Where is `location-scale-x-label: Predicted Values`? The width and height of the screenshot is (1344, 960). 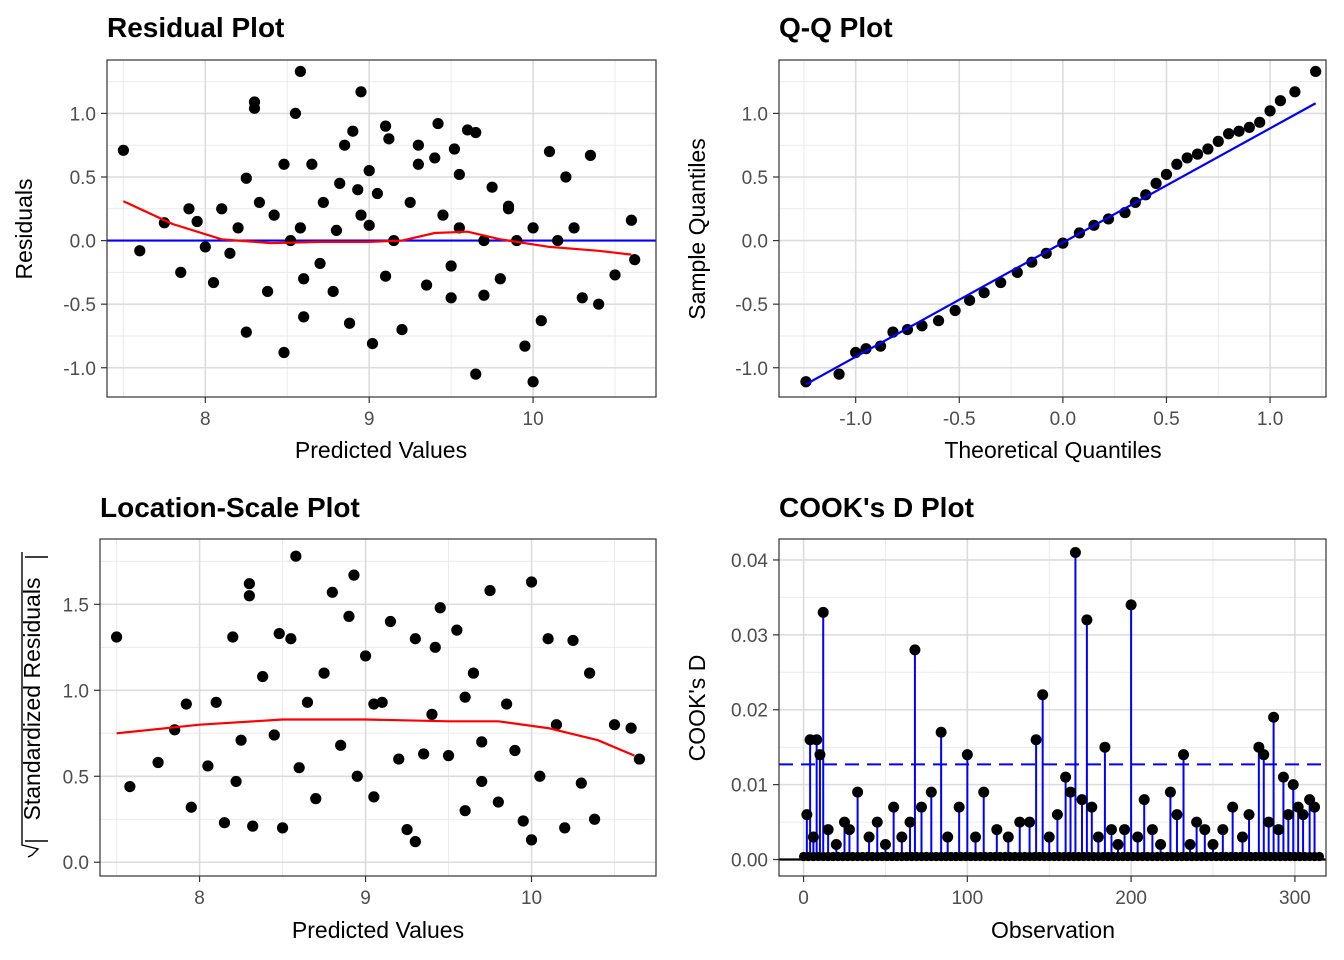 location-scale-x-label: Predicted Values is located at coordinates (378, 930).